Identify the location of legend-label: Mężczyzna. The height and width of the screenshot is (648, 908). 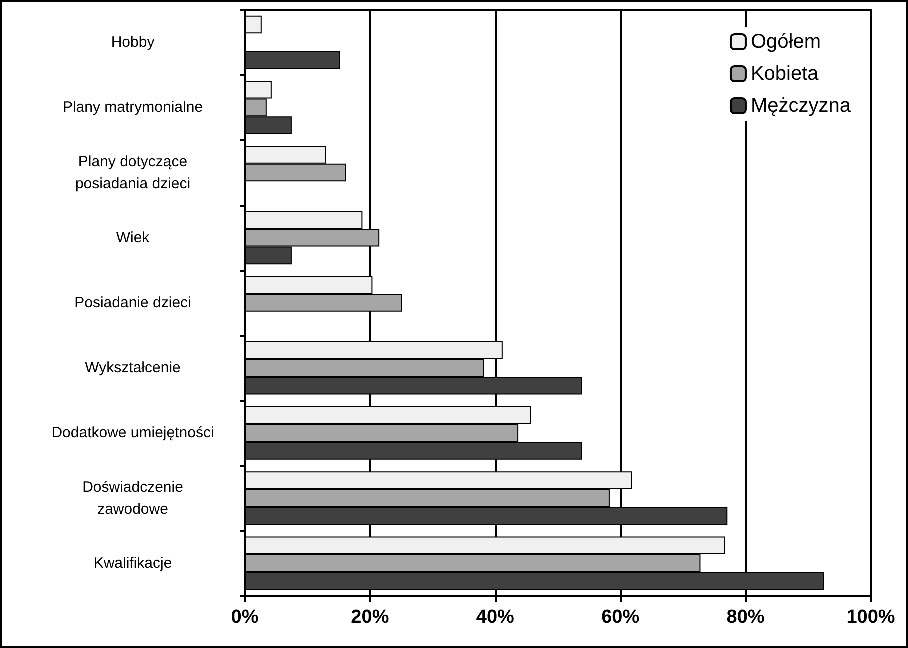
(801, 106).